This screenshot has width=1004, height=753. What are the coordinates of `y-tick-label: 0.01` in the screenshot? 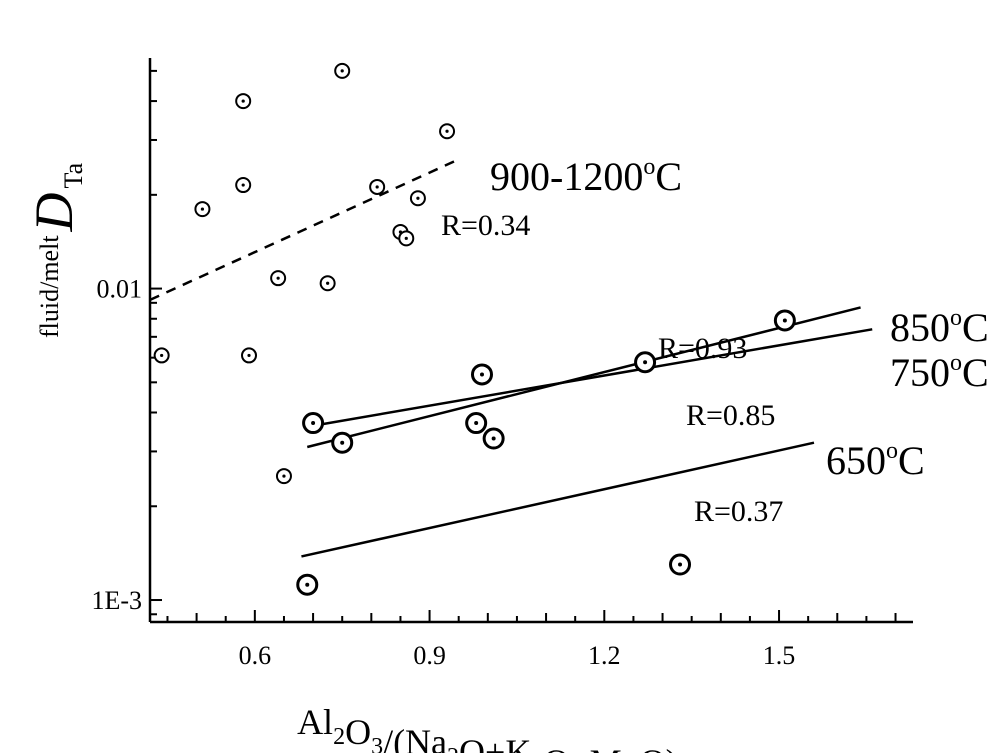 It's located at (120, 289).